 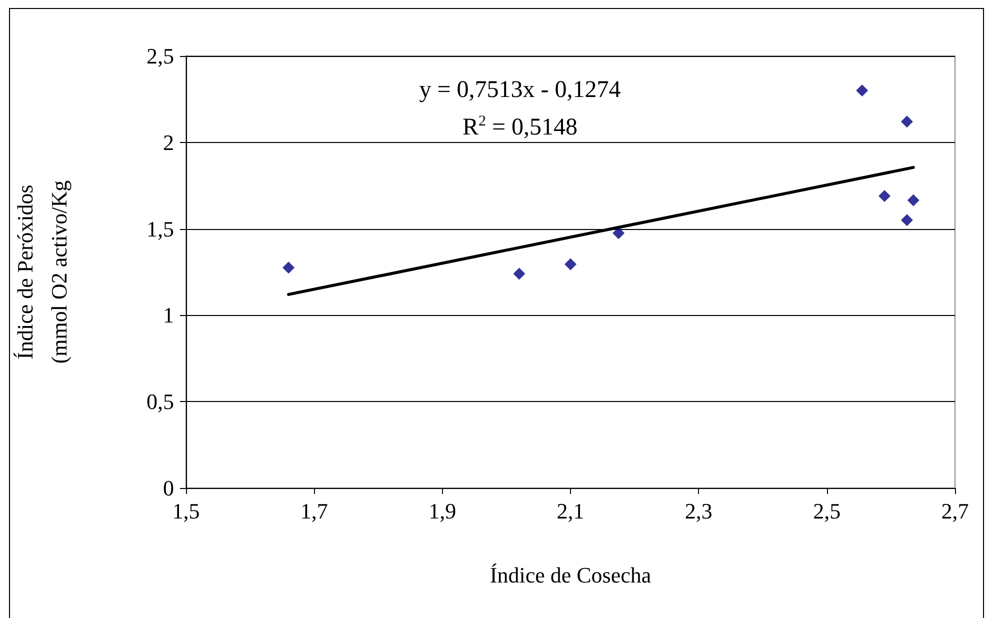 I want to click on x-tick-label: 2,5, so click(x=827, y=511).